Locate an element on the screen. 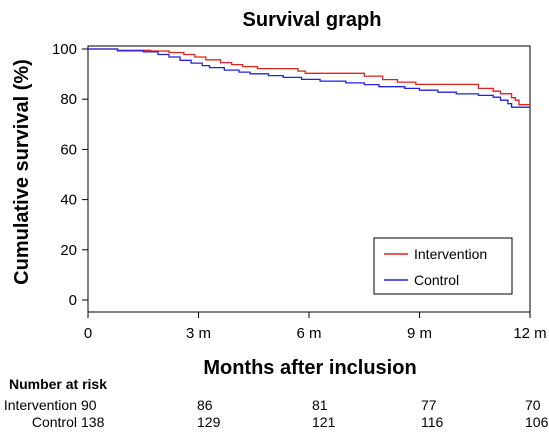  y-tick-label: 60 is located at coordinates (68, 149).